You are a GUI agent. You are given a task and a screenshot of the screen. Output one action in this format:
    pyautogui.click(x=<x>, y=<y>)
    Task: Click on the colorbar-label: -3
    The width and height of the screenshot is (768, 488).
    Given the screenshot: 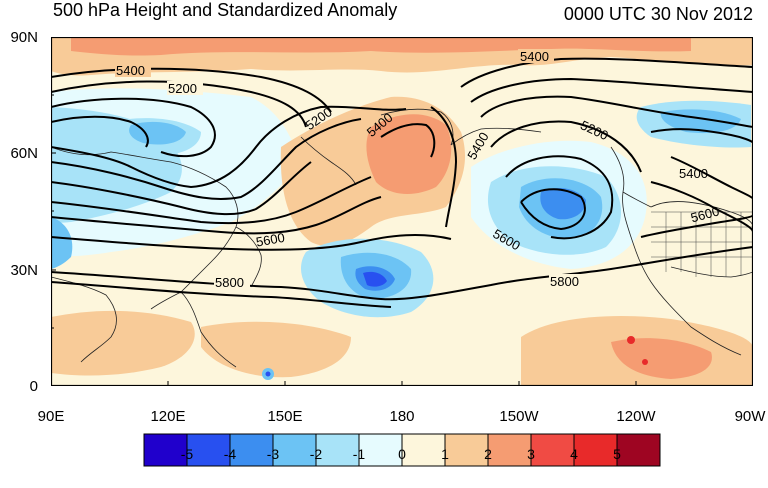 What is the action you would take?
    pyautogui.click(x=273, y=454)
    